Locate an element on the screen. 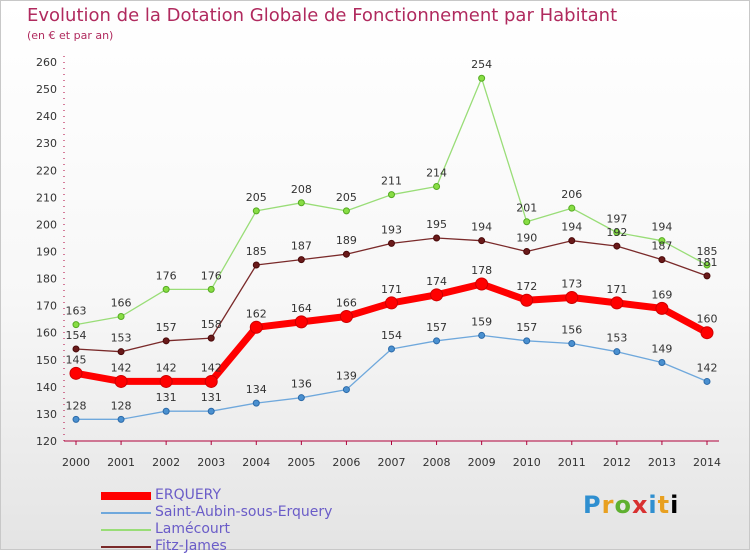  logo-letter: P is located at coordinates (592, 505).